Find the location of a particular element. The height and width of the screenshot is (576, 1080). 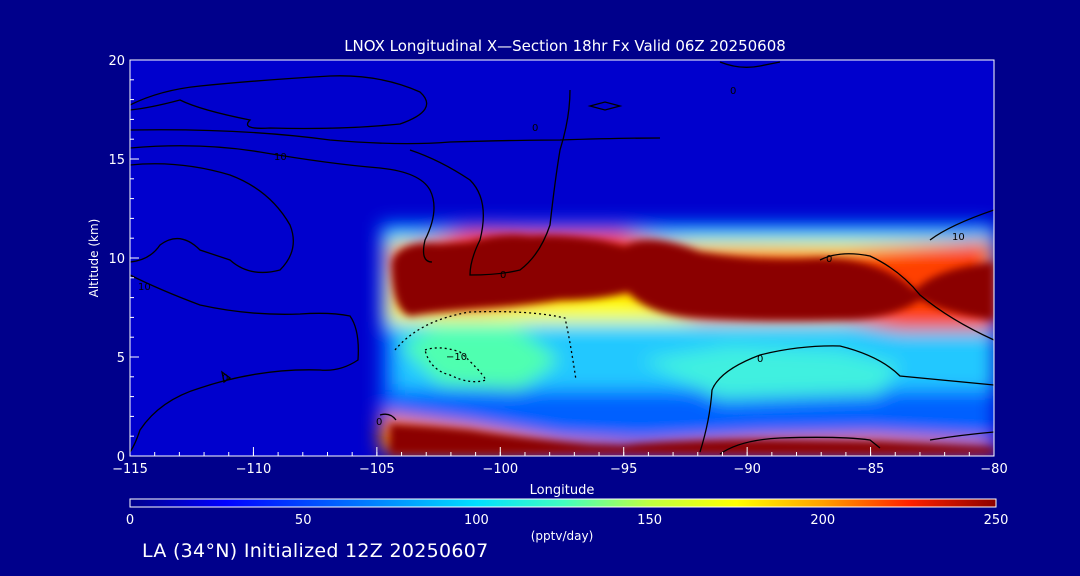

y-tick-label: 15 is located at coordinates (116, 160).